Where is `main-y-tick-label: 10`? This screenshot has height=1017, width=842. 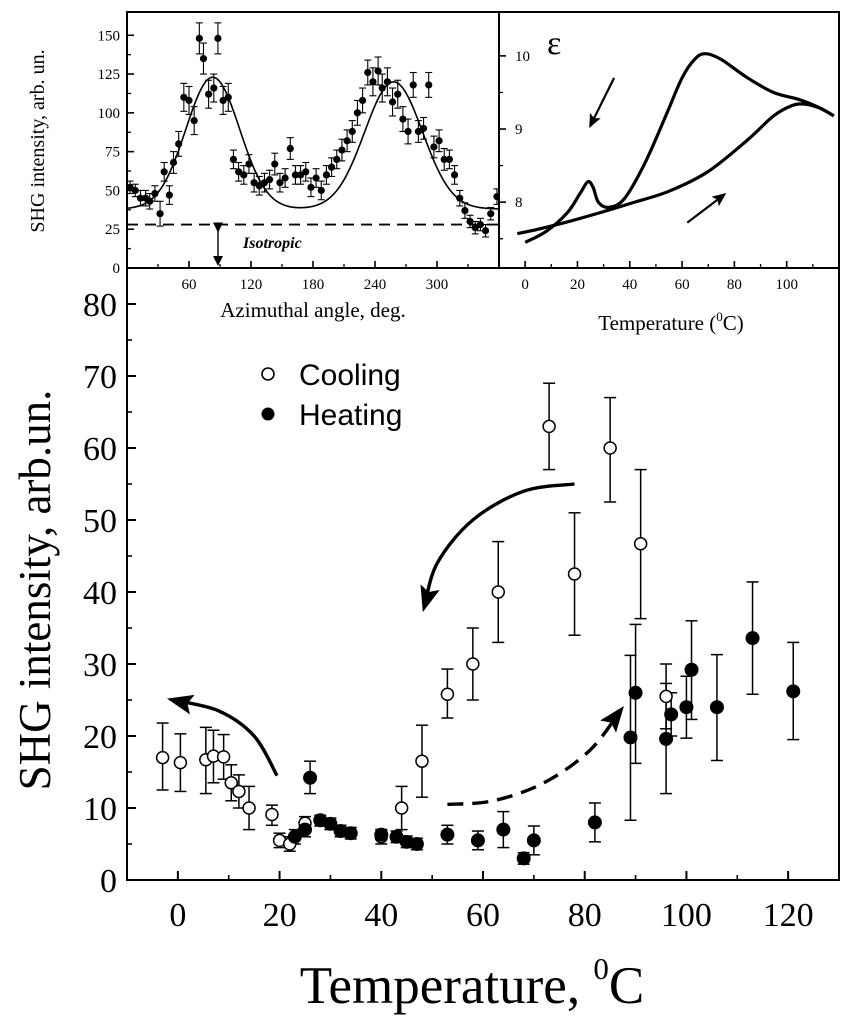
main-y-tick-label: 10 is located at coordinates (100, 809).